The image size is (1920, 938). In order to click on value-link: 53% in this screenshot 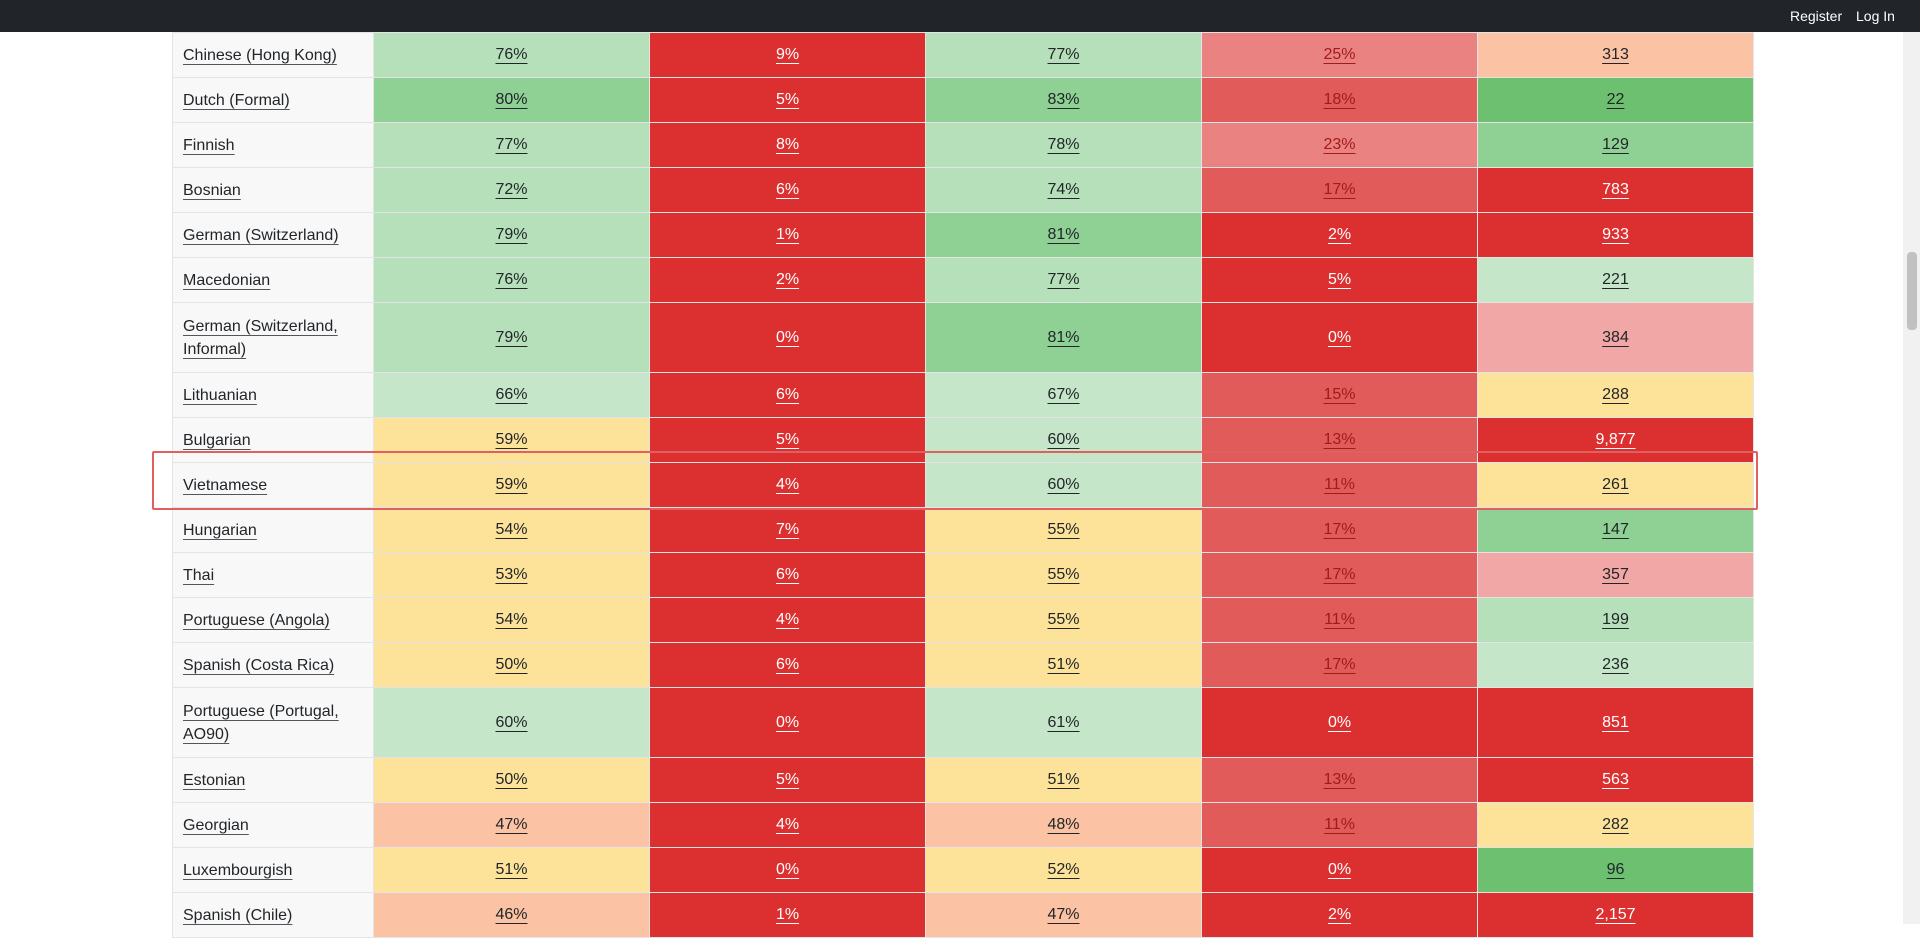, I will do `click(511, 574)`.